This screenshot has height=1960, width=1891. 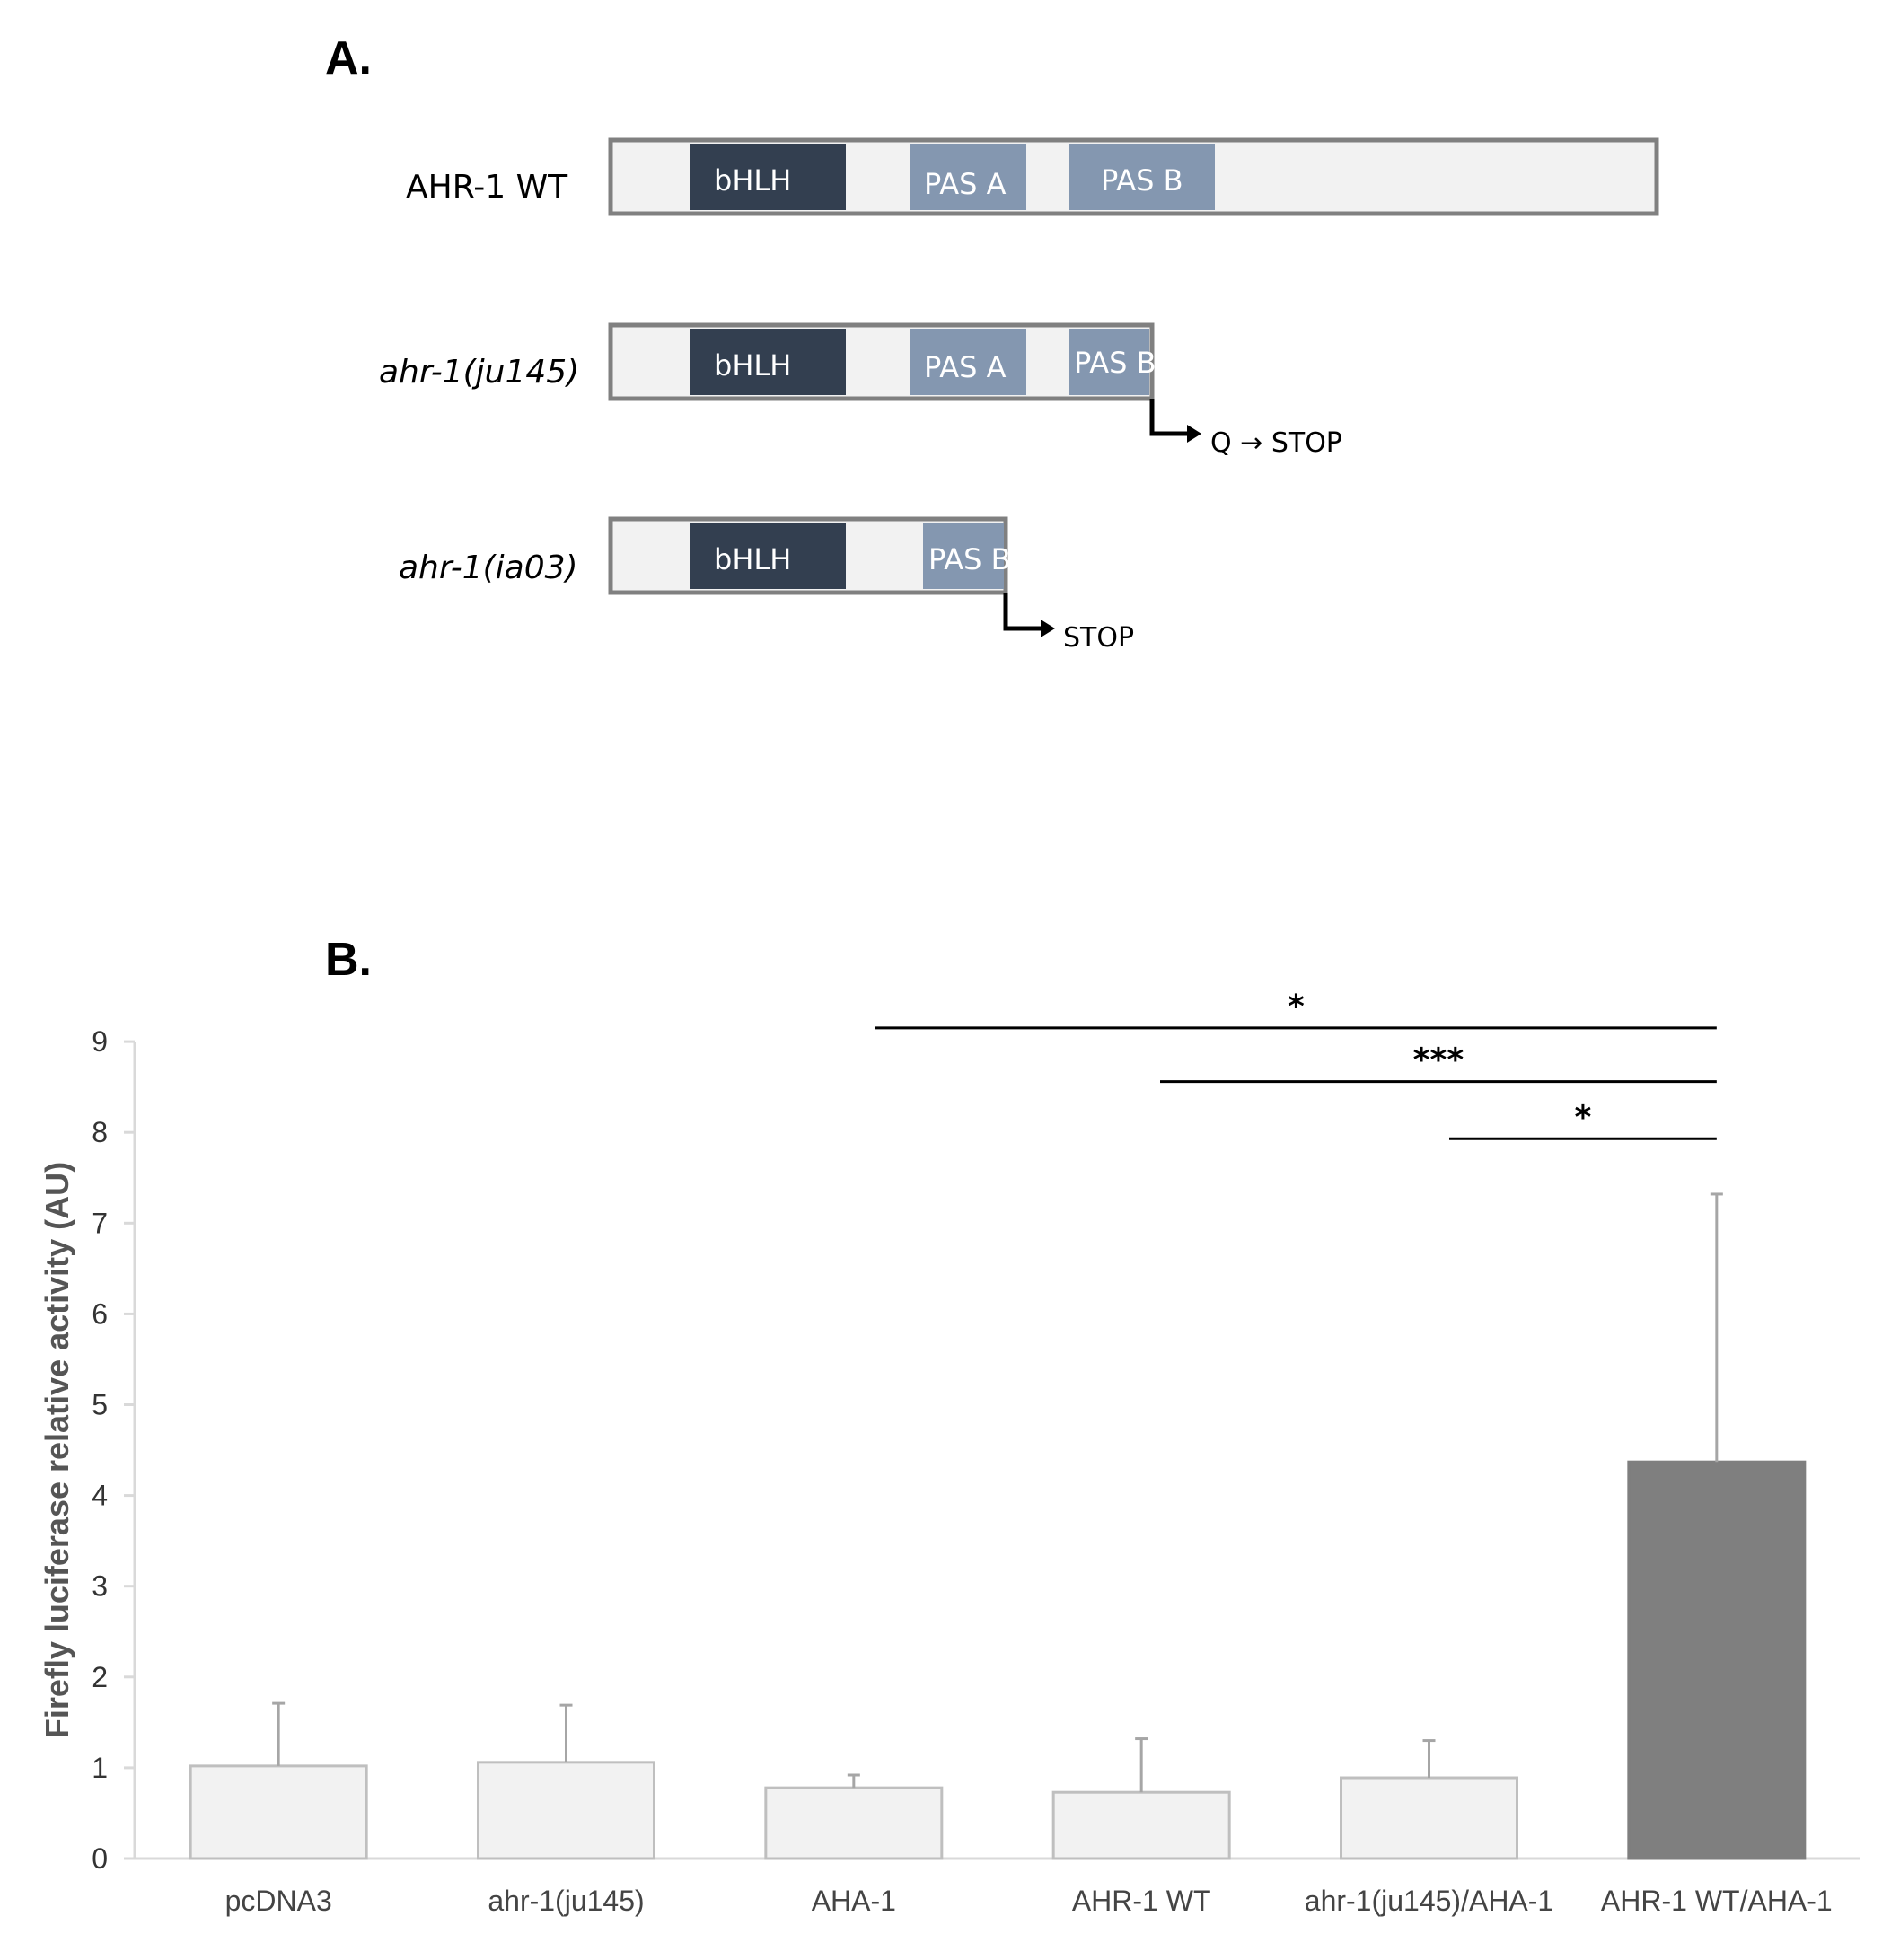 I want to click on domain-pasb-ju145-label: PAS B, so click(x=1116, y=363).